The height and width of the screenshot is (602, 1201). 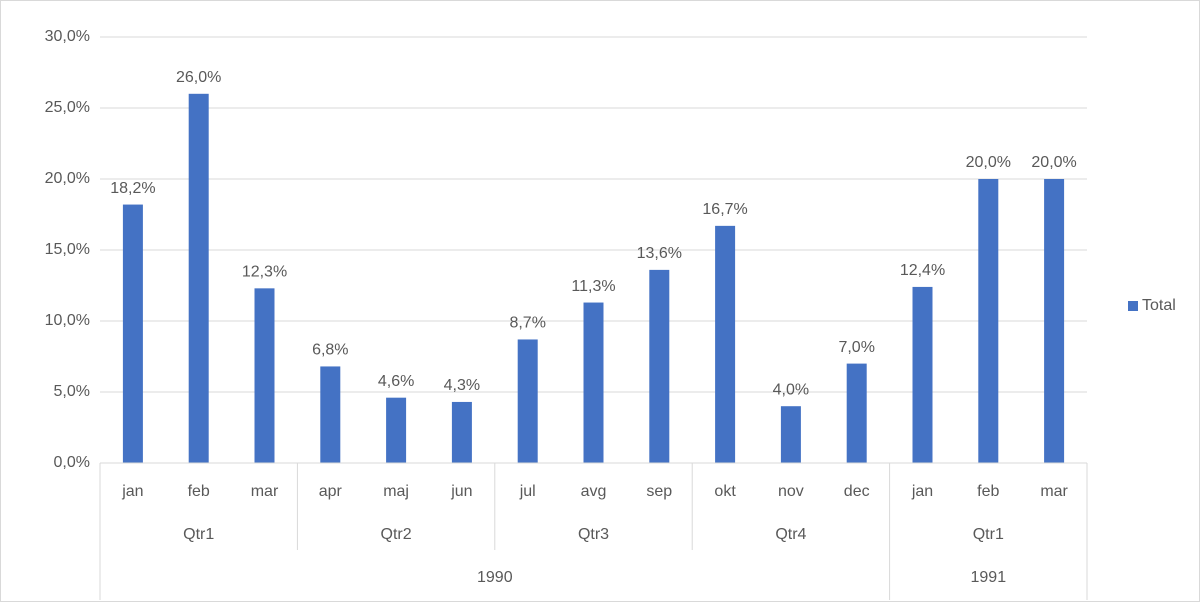 What do you see at coordinates (67, 320) in the screenshot?
I see `y-tick-label: 10,0%` at bounding box center [67, 320].